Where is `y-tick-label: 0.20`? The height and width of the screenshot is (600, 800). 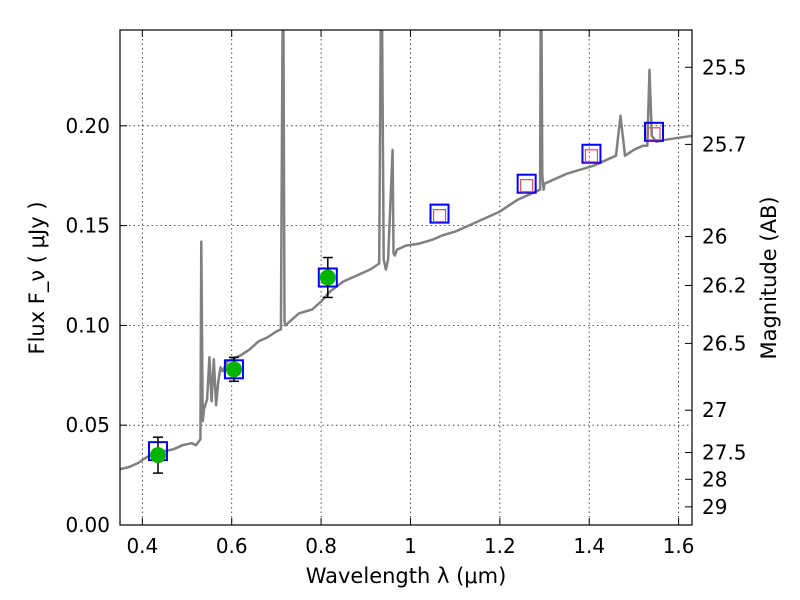 y-tick-label: 0.20 is located at coordinates (87, 126).